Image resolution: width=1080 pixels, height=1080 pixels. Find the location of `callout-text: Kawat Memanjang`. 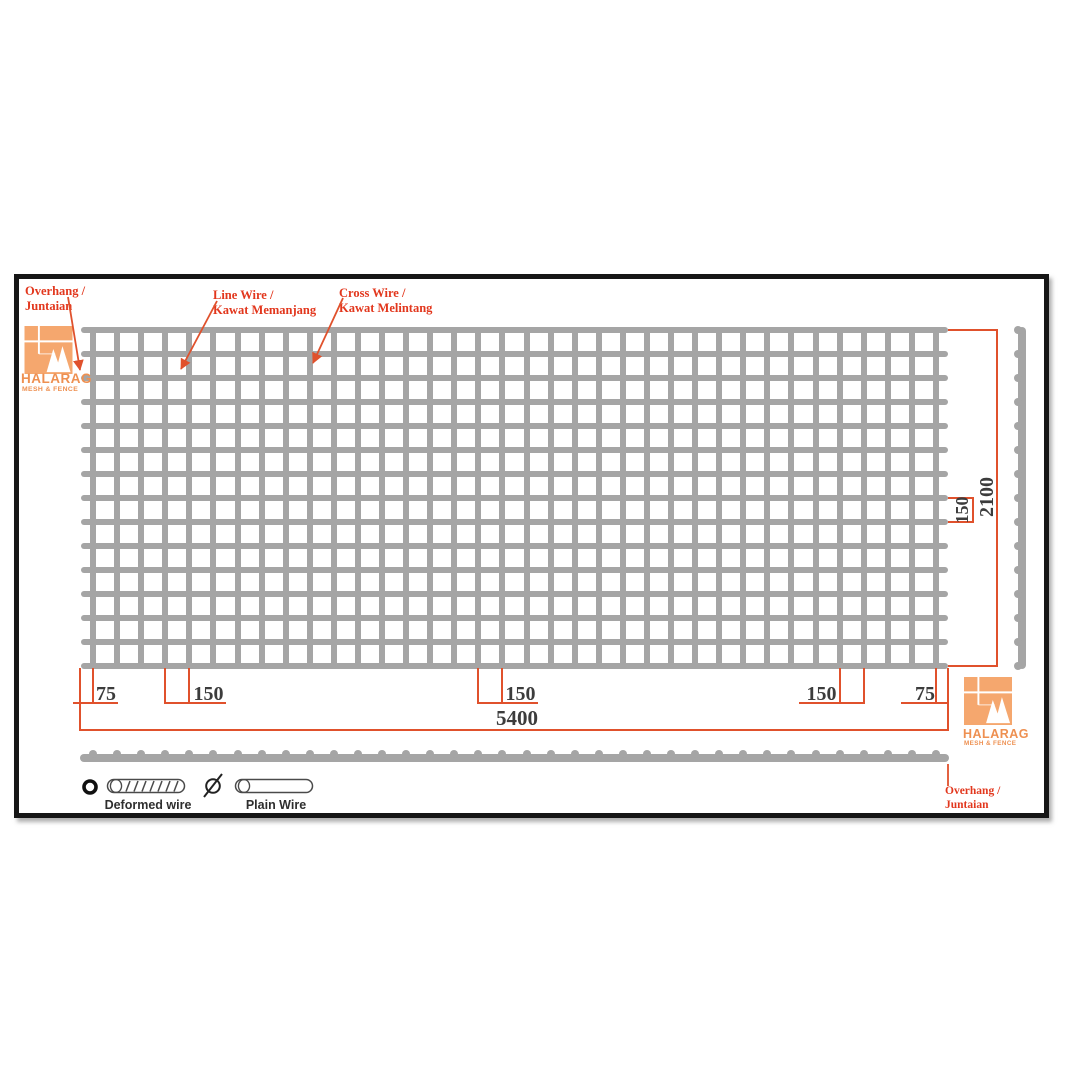

callout-text: Kawat Memanjang is located at coordinates (265, 310).